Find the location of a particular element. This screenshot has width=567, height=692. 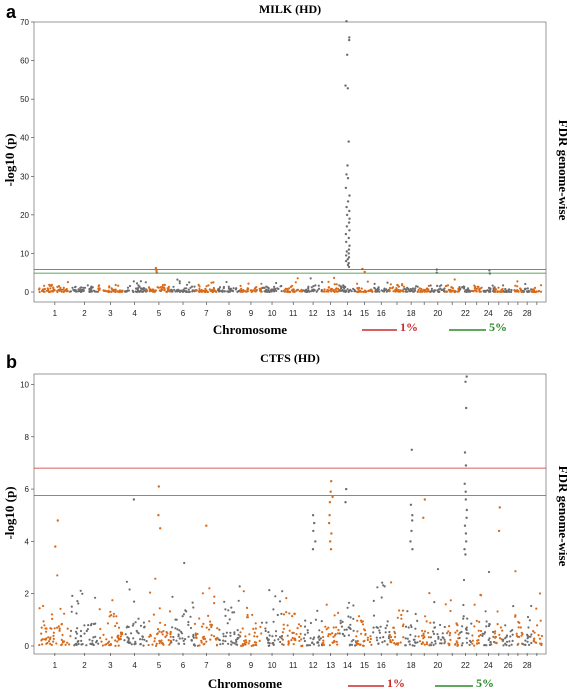

y-axis-ticks: 0 10 20 30 40 50 60 70 is located at coordinates (27, 157).